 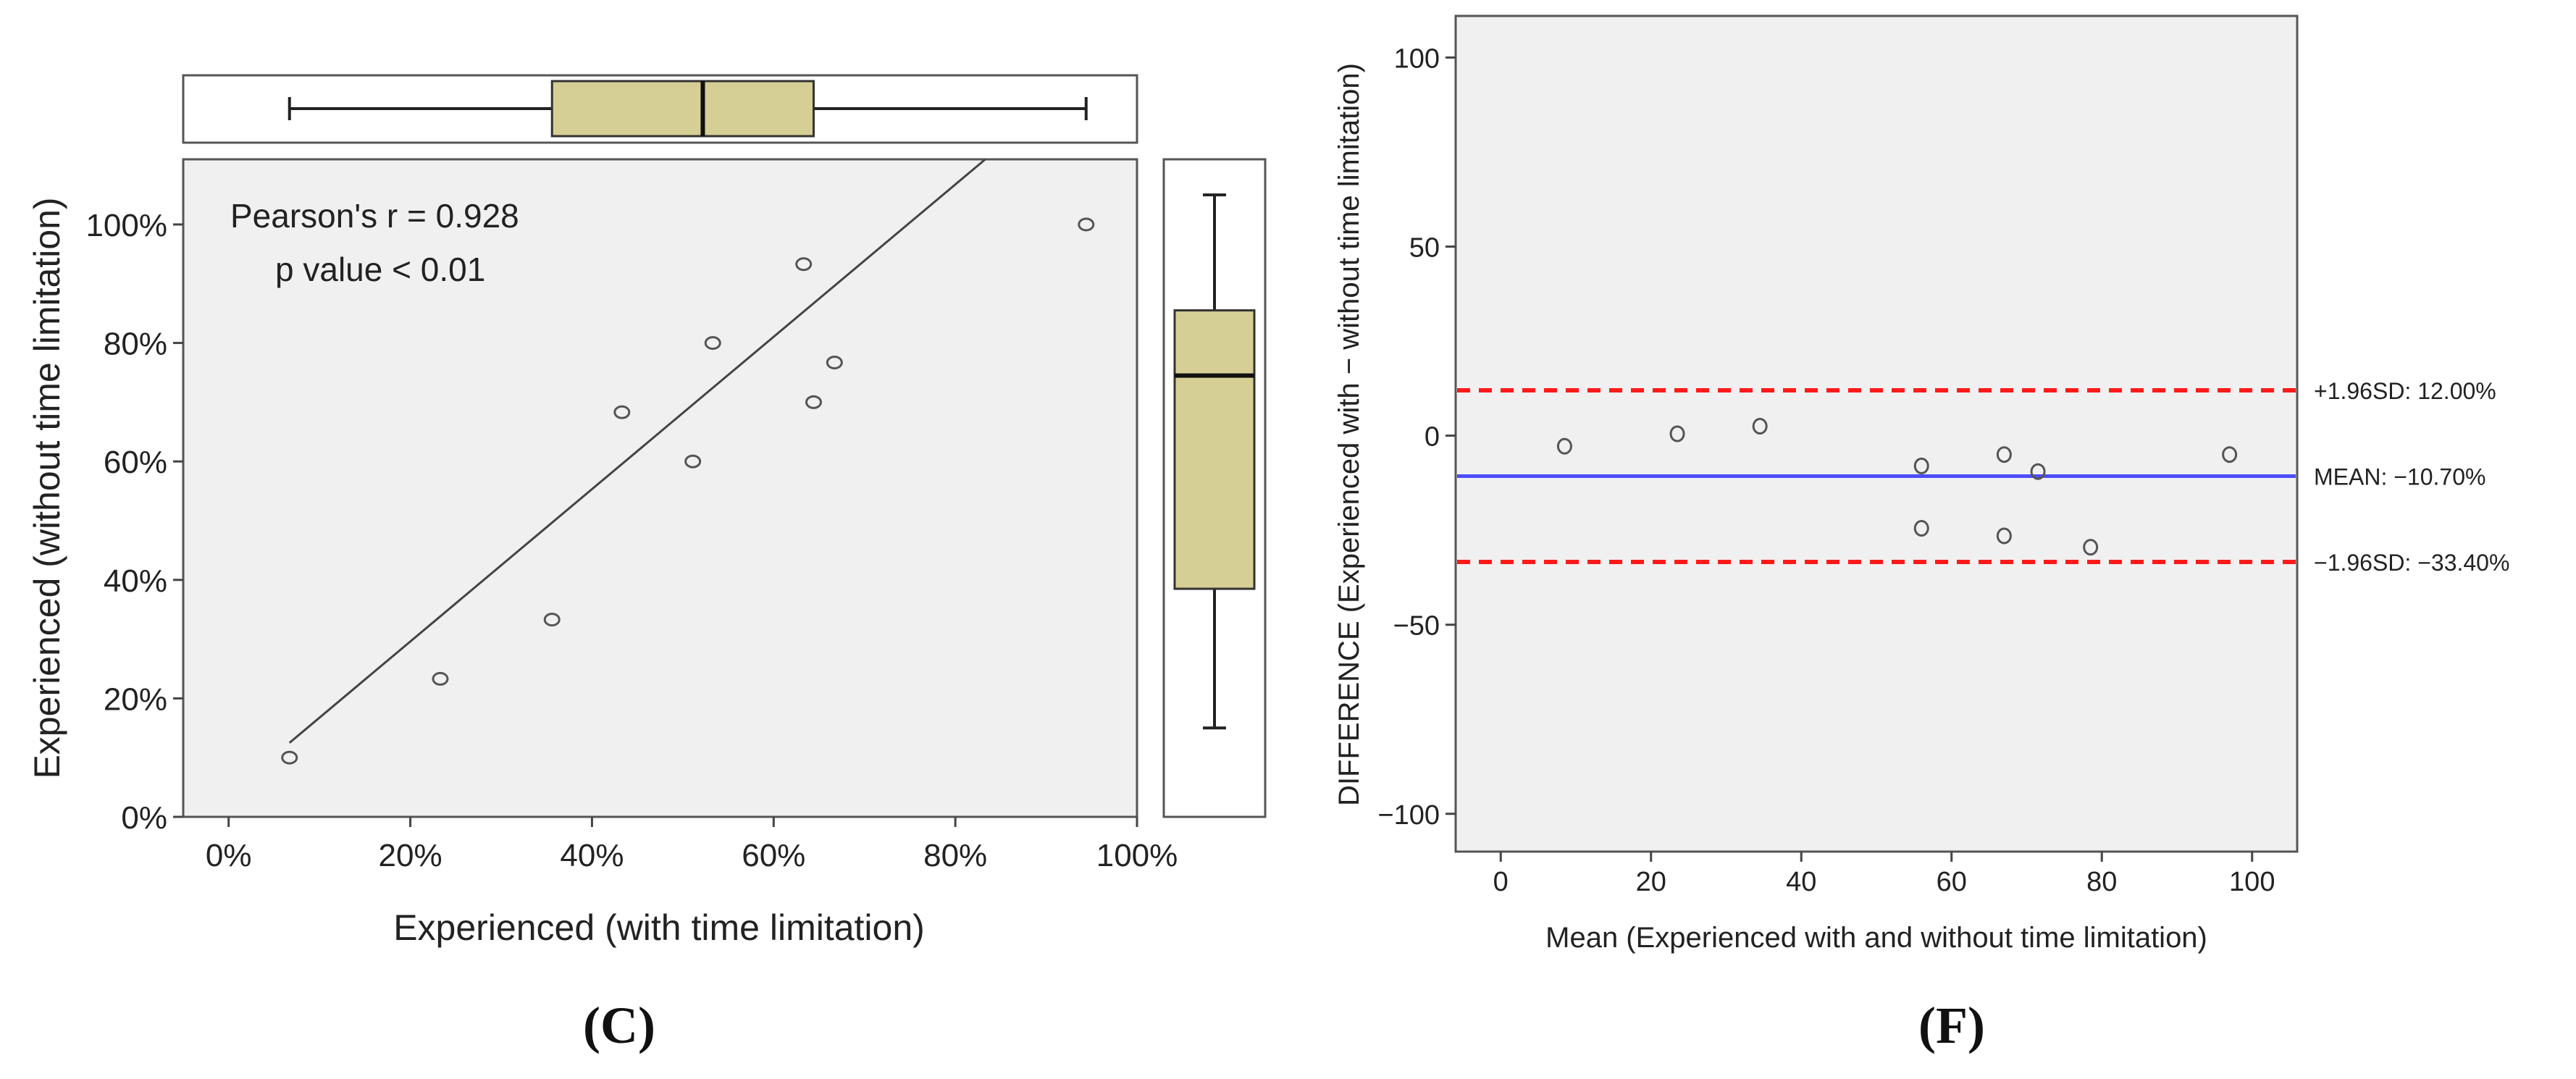 What do you see at coordinates (1951, 1025) in the screenshot?
I see `panel-f-label: (F)` at bounding box center [1951, 1025].